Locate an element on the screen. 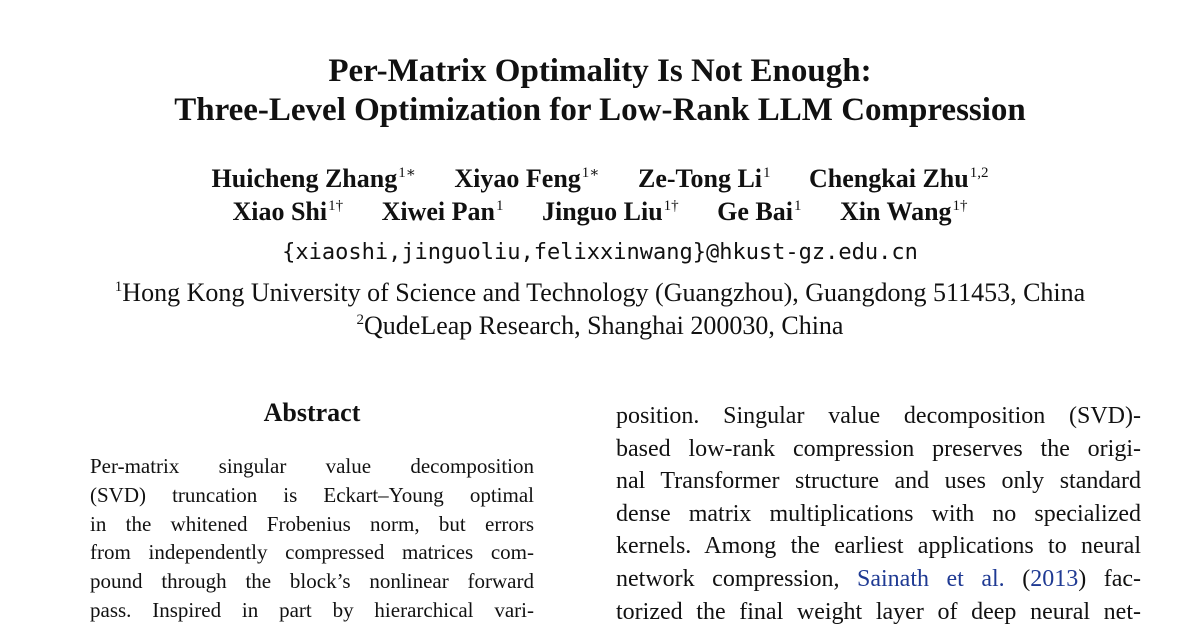  author: Chengkai Zhu1,2 is located at coordinates (899, 178).